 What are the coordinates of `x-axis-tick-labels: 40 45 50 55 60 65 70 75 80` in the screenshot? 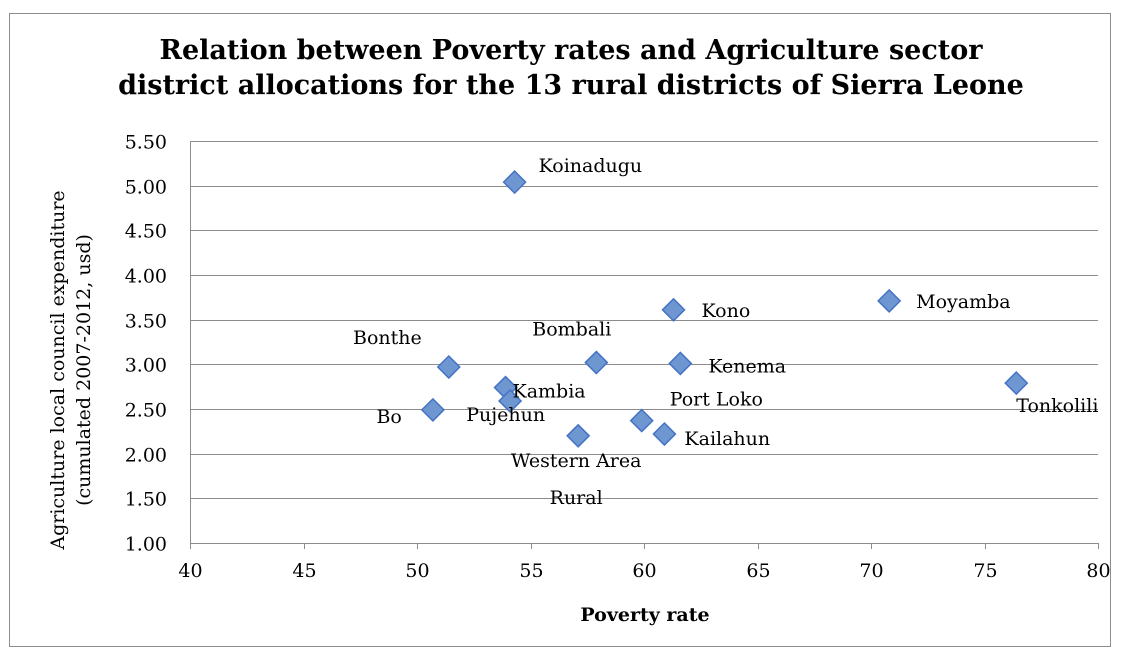 It's located at (644, 571).